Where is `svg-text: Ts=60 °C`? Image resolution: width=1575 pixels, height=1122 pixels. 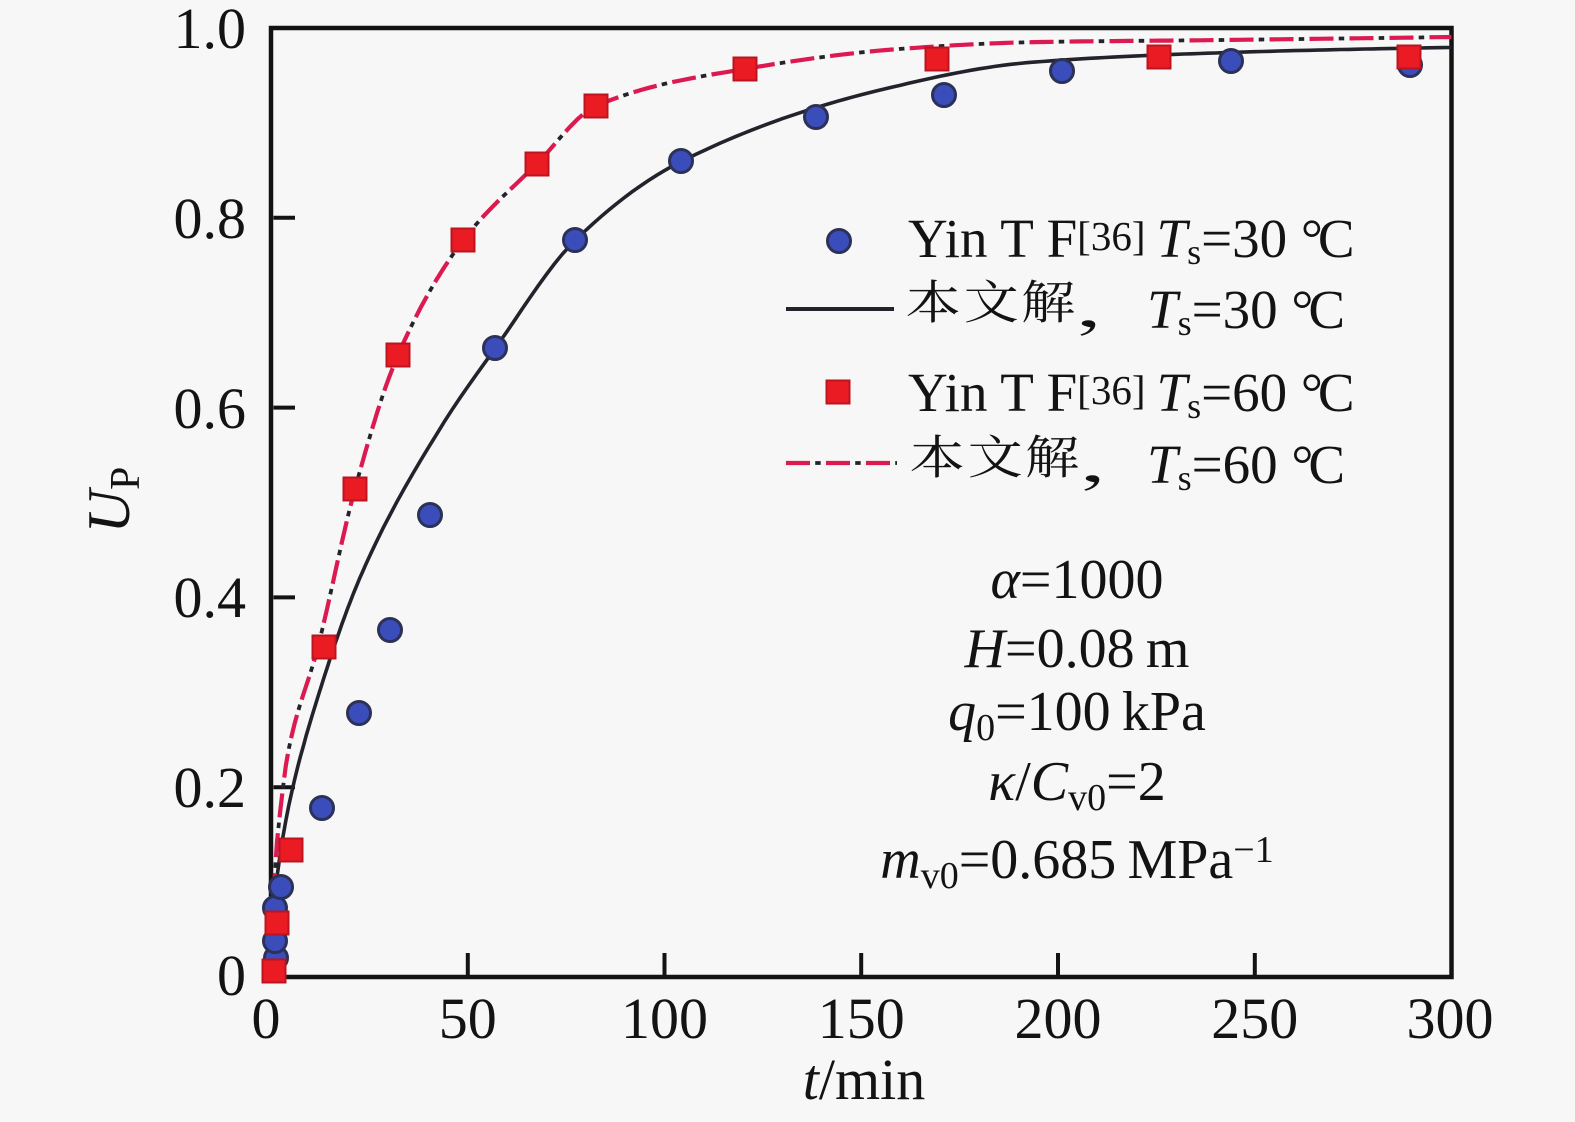 svg-text: Ts=60 °C is located at coordinates (1246, 466).